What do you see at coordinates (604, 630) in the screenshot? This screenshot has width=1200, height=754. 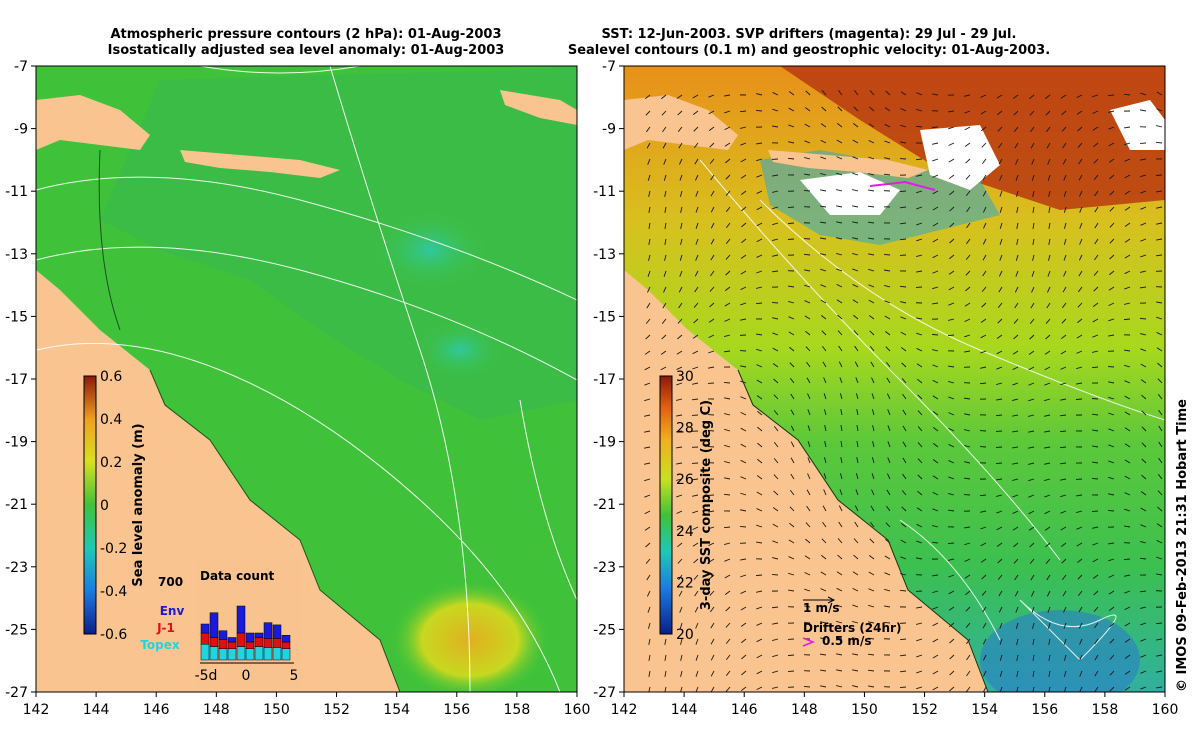 I see `right-y-tick-label: -25` at bounding box center [604, 630].